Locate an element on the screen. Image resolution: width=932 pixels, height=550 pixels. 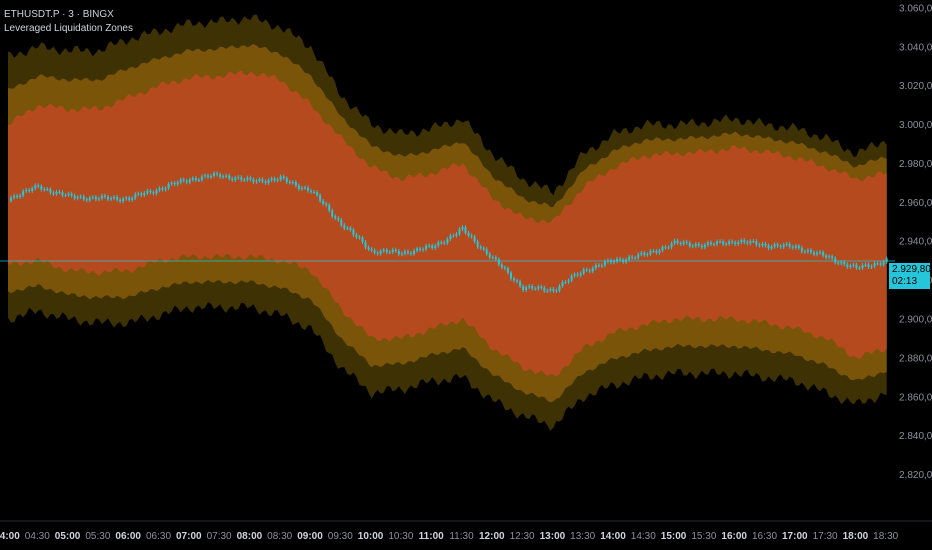
time-tick-label: 17:00 is located at coordinates (795, 536).